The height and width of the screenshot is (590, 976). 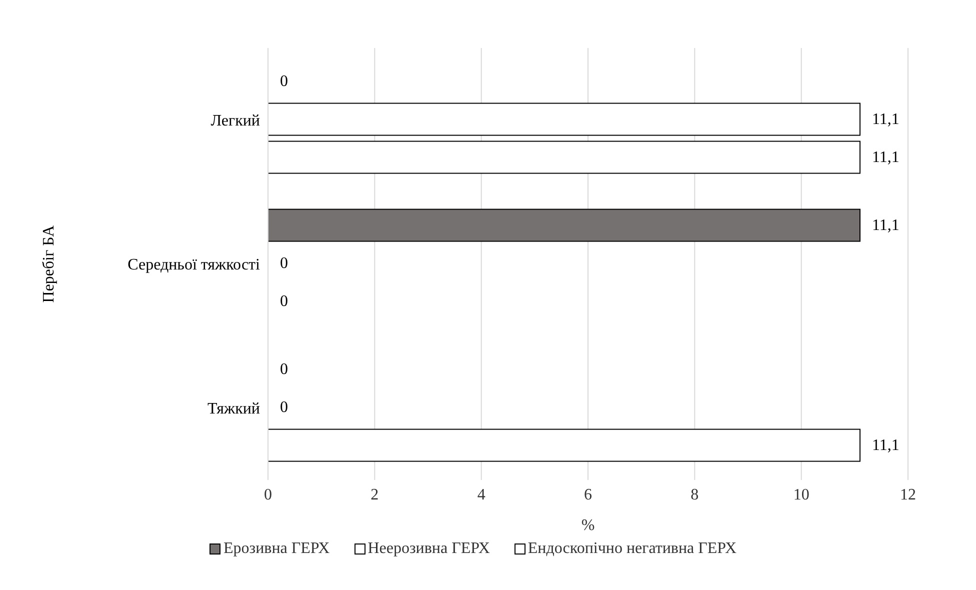 What do you see at coordinates (694, 495) in the screenshot?
I see `x-tick-label: 8` at bounding box center [694, 495].